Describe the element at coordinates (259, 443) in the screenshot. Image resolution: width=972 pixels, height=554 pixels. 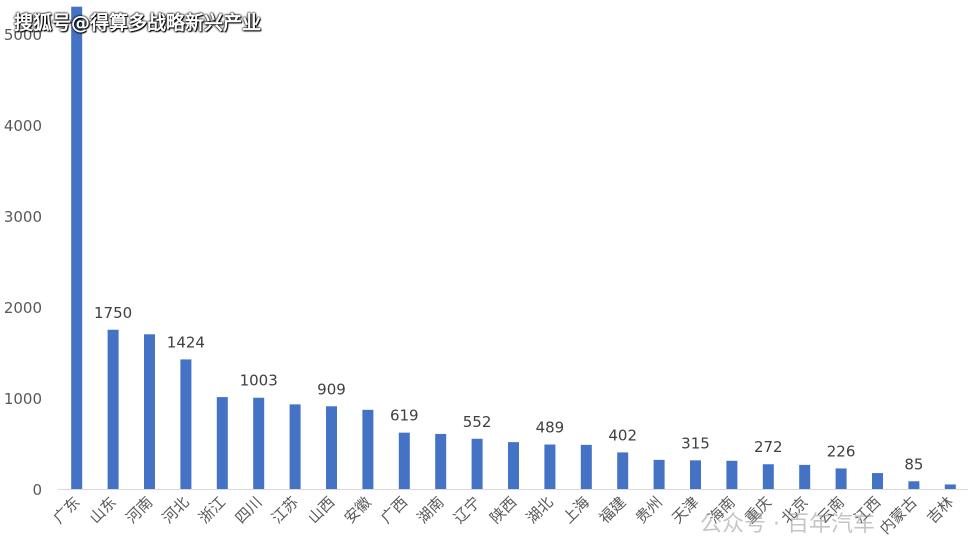
I see `bar-四川` at that location.